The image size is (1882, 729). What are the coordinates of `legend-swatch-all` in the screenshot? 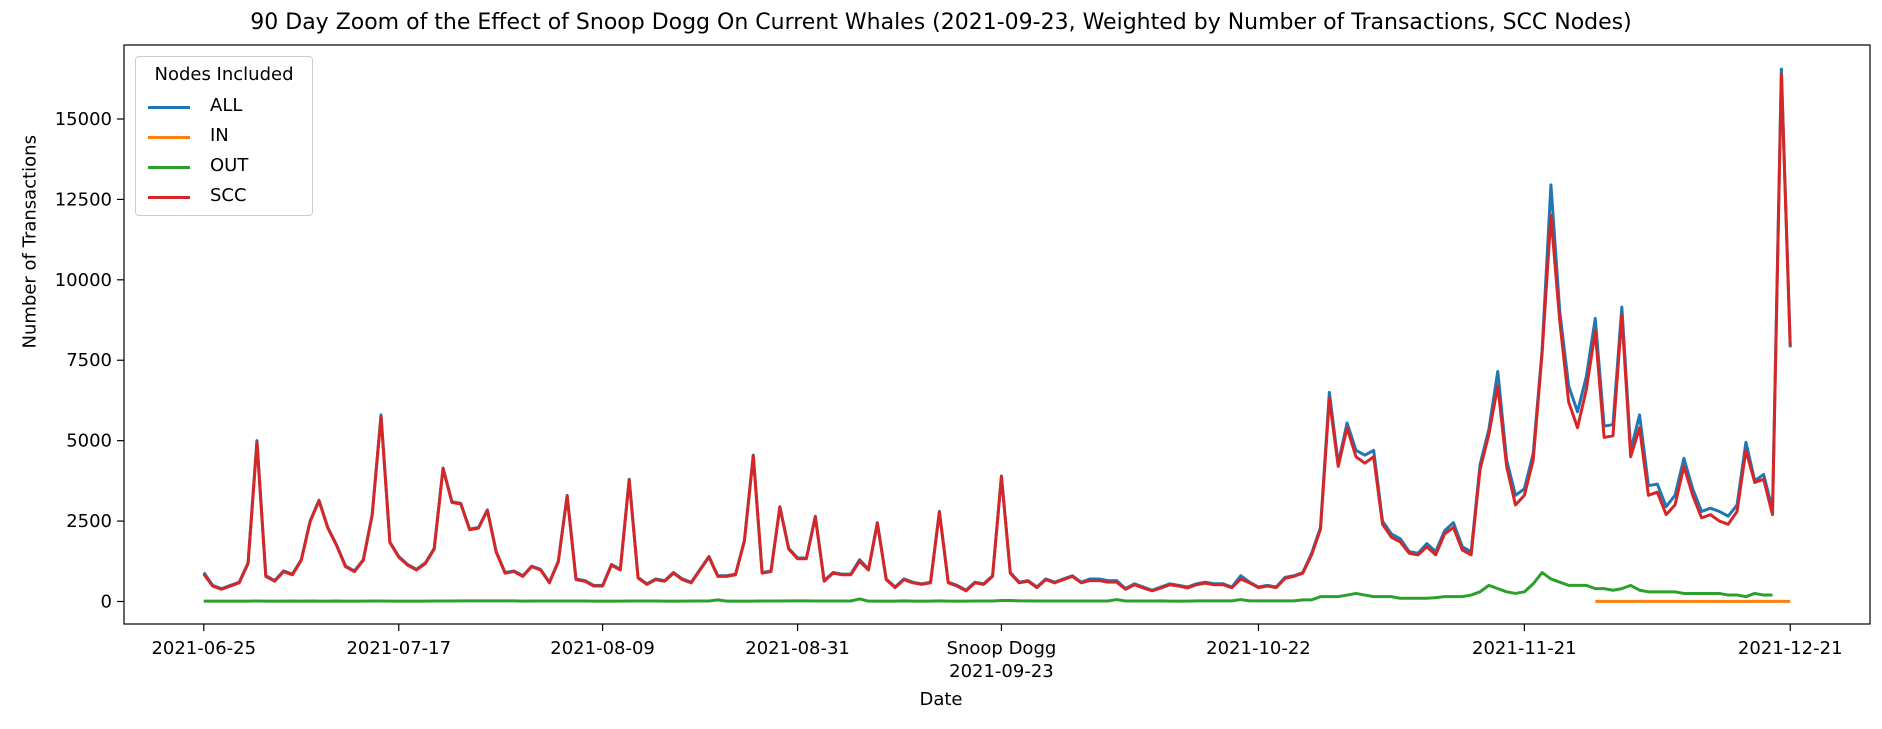 It's located at (169, 107).